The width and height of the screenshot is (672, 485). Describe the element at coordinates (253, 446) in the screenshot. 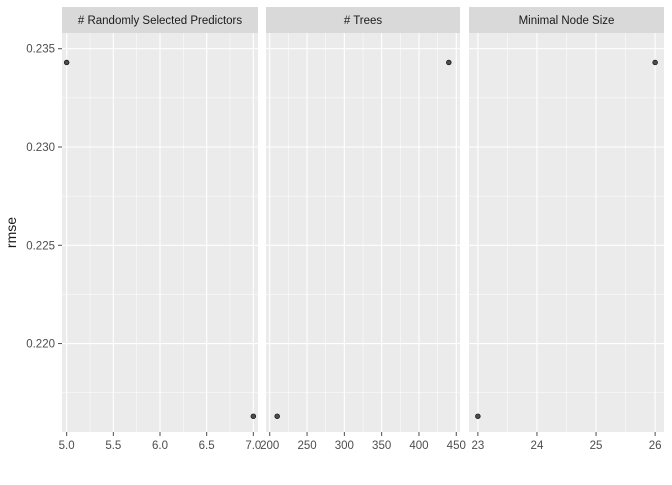

I see `x-tick-label: 7.0` at that location.